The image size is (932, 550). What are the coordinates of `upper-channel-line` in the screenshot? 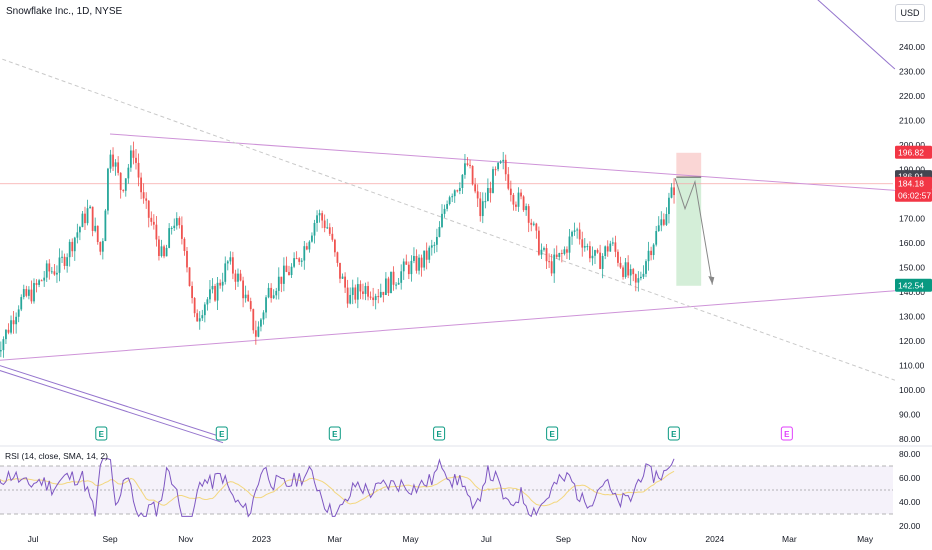 It's located at (856, 35).